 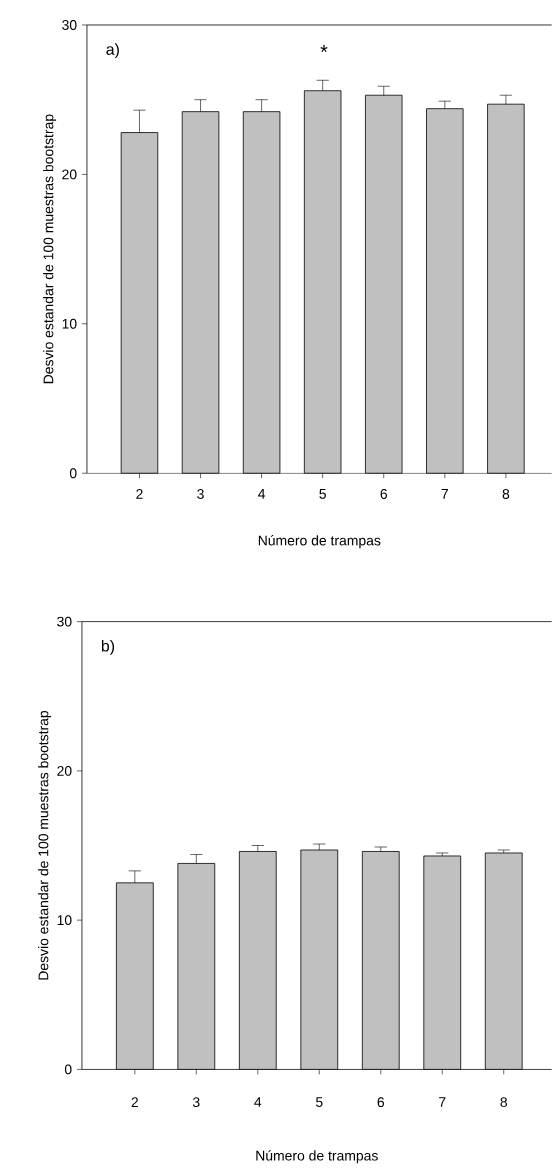 I want to click on annotation: *, so click(x=324, y=49).